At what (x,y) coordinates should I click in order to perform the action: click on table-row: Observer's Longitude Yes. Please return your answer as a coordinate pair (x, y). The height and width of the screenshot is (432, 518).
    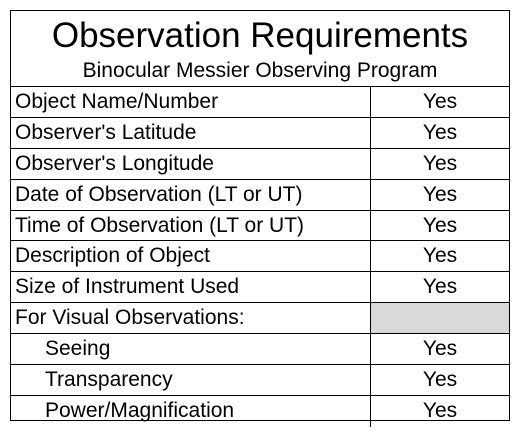
    Looking at the image, I should click on (260, 164).